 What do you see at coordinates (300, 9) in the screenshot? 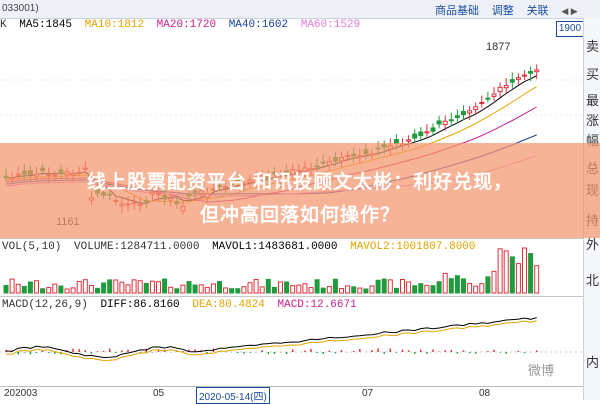
I see `top-toolbar: 033001) 商品基础 调整 关联 ◀ ▶` at bounding box center [300, 9].